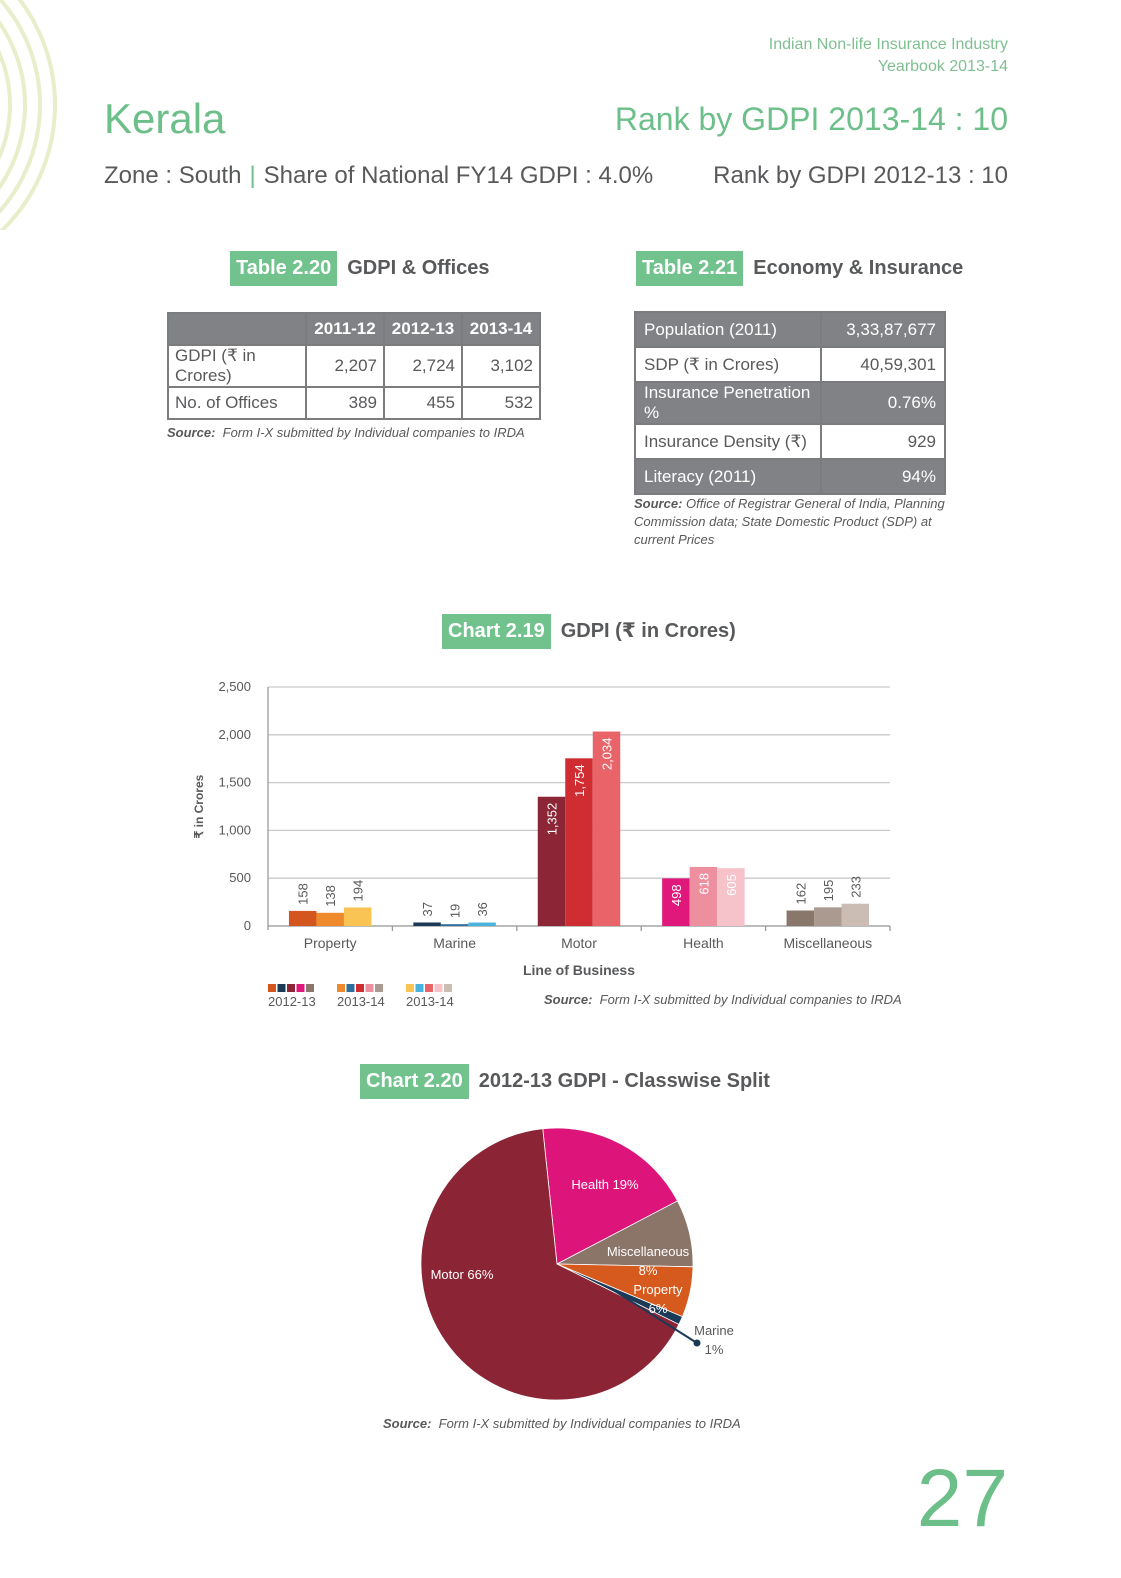 The width and height of the screenshot is (1121, 1578). What do you see at coordinates (418, 268) in the screenshot?
I see `table1-title: GDPI & Offices` at bounding box center [418, 268].